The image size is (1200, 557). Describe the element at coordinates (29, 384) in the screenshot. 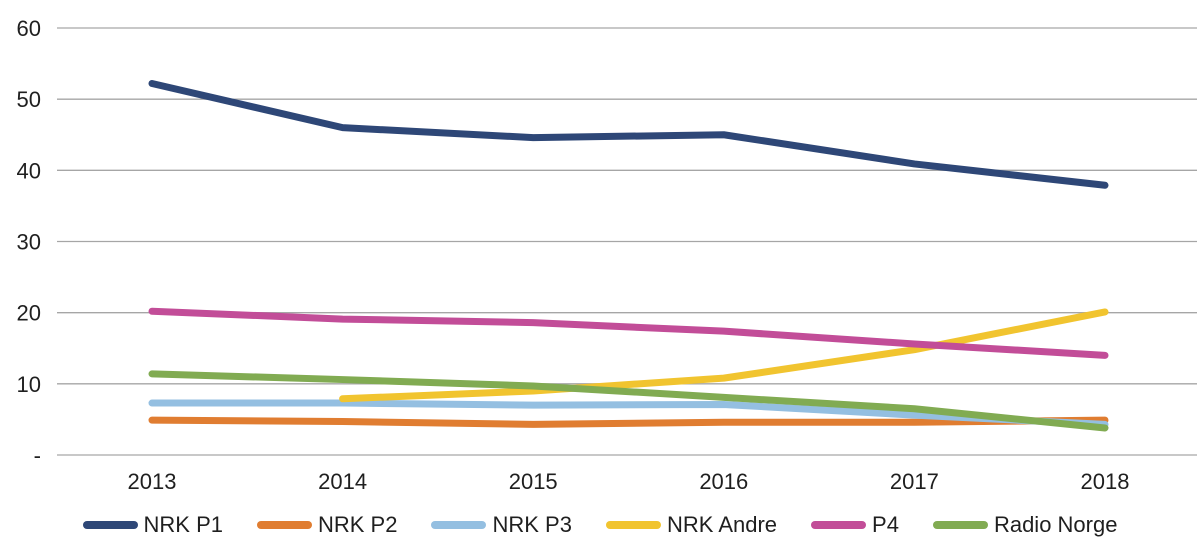

I see `y-tick-label-10: 10` at that location.